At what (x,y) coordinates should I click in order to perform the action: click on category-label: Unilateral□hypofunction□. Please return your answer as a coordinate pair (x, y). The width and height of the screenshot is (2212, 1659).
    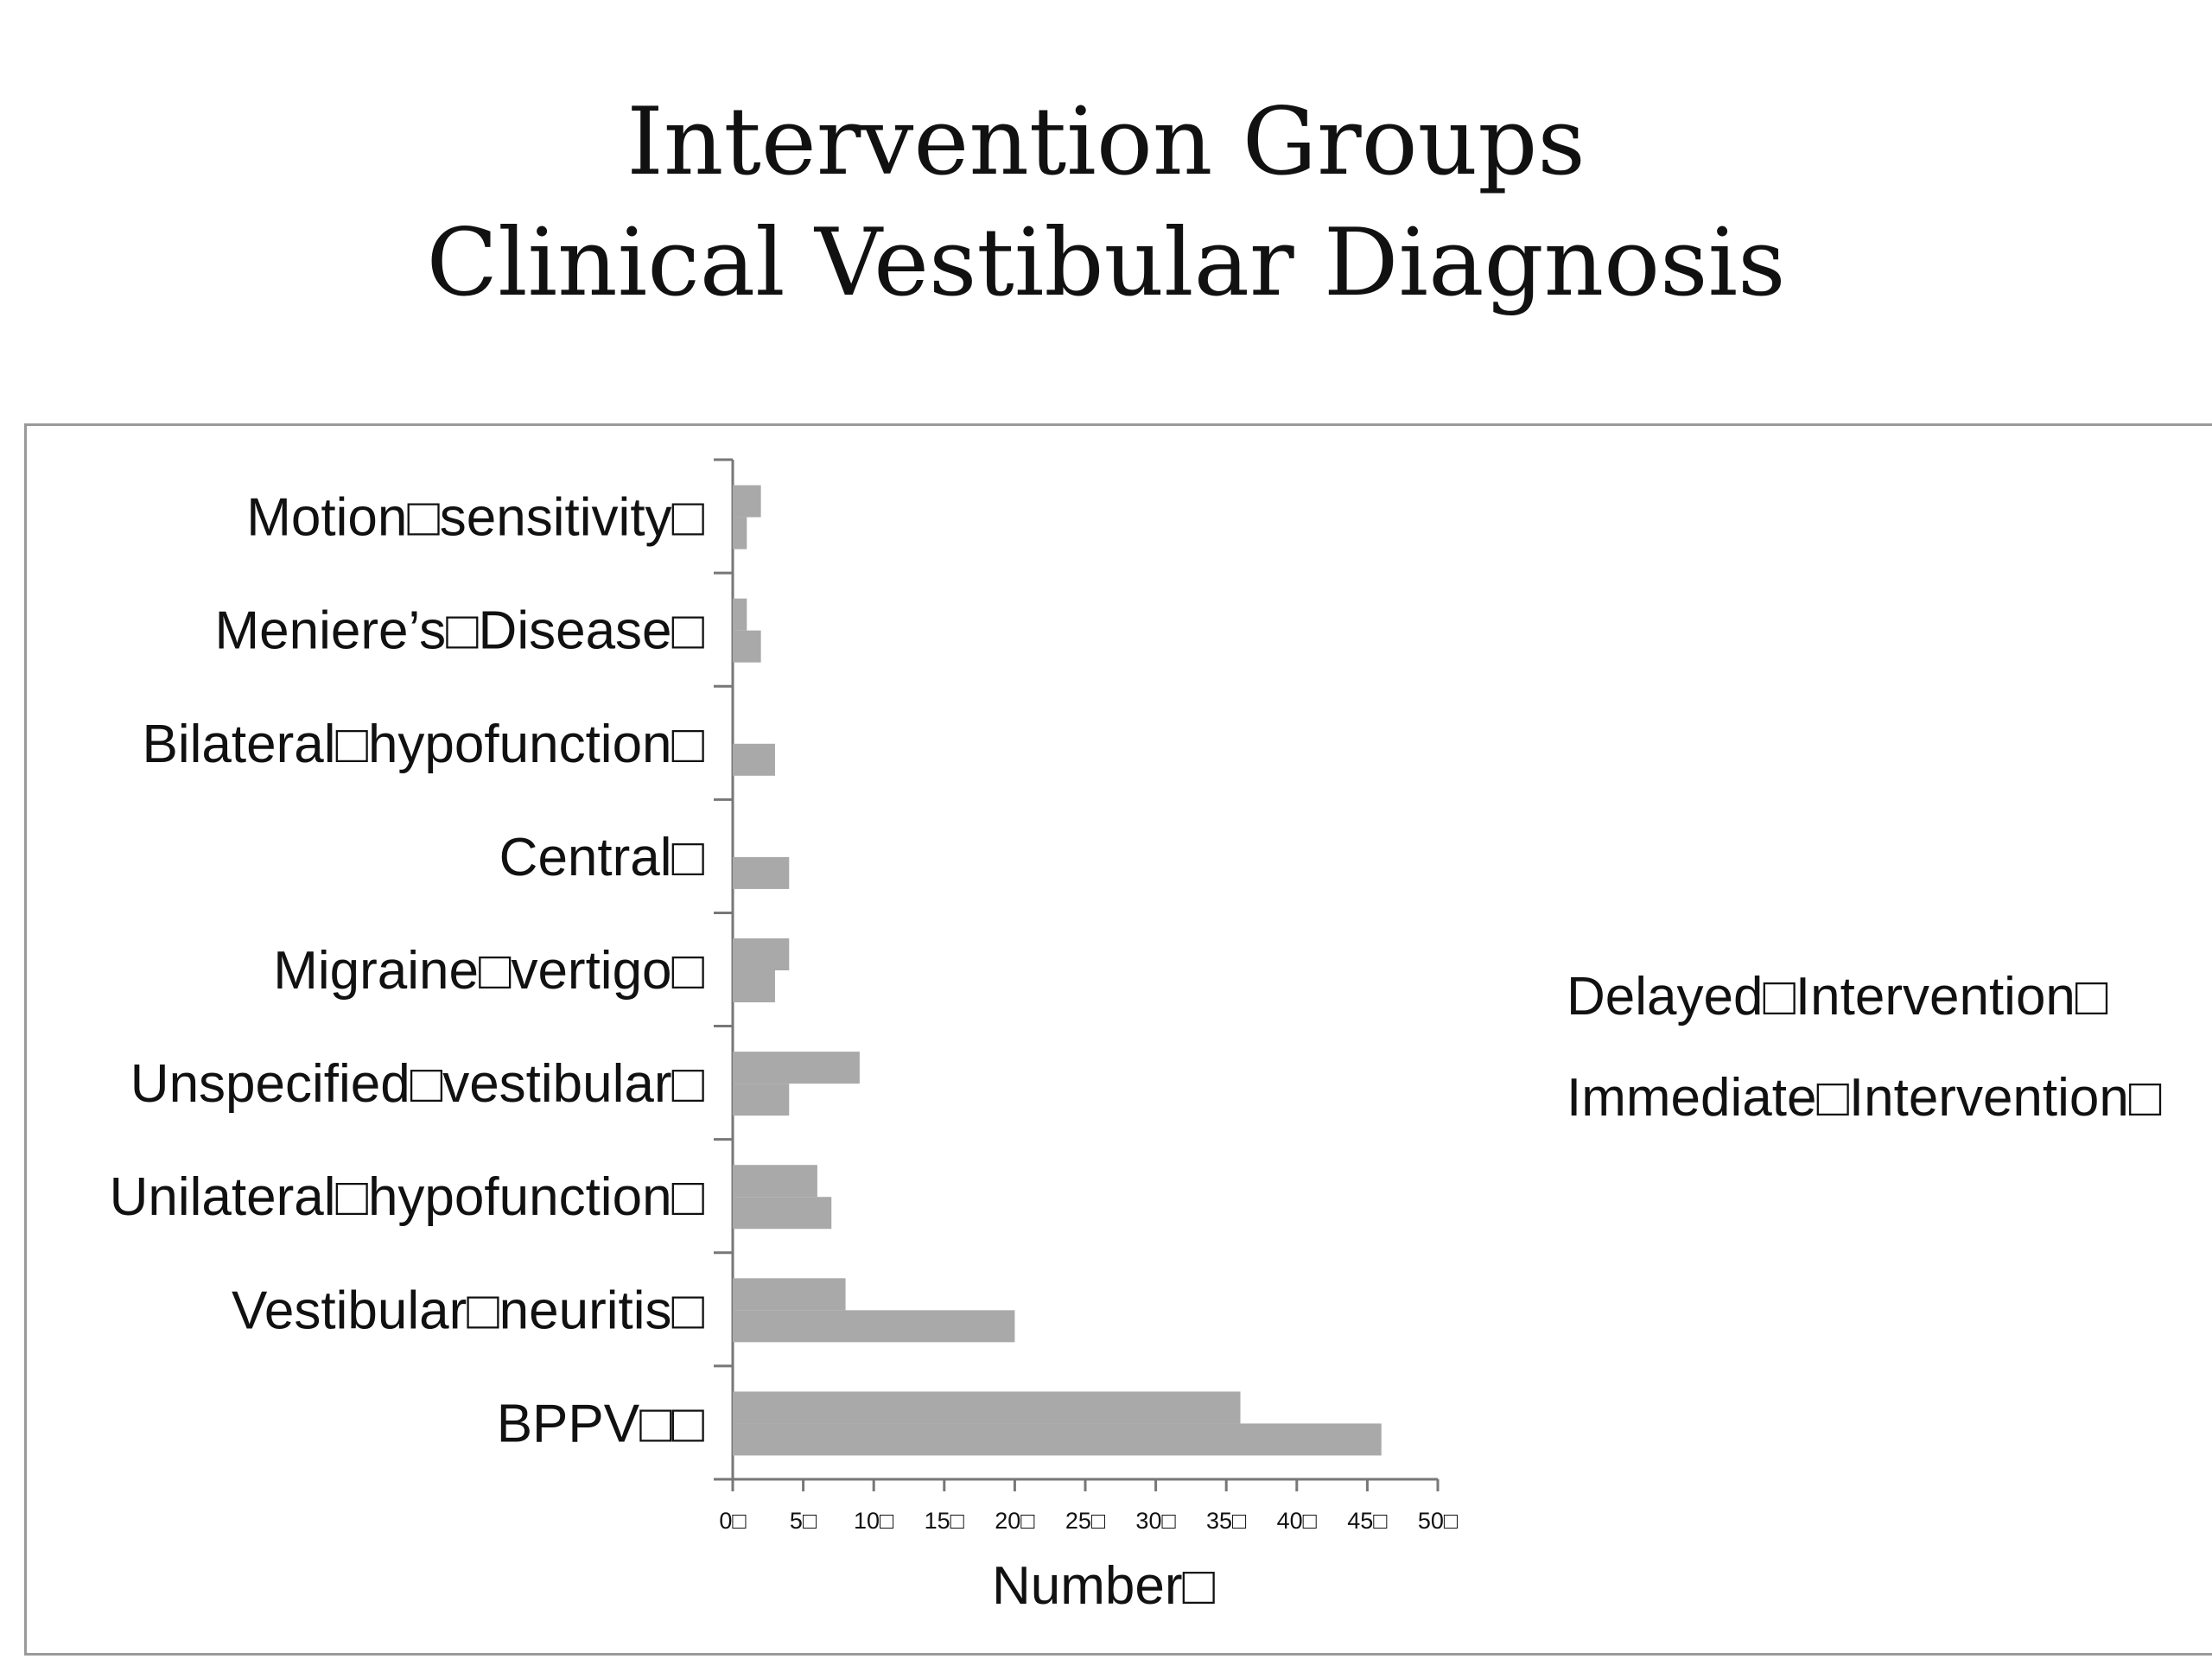
    Looking at the image, I should click on (407, 1197).